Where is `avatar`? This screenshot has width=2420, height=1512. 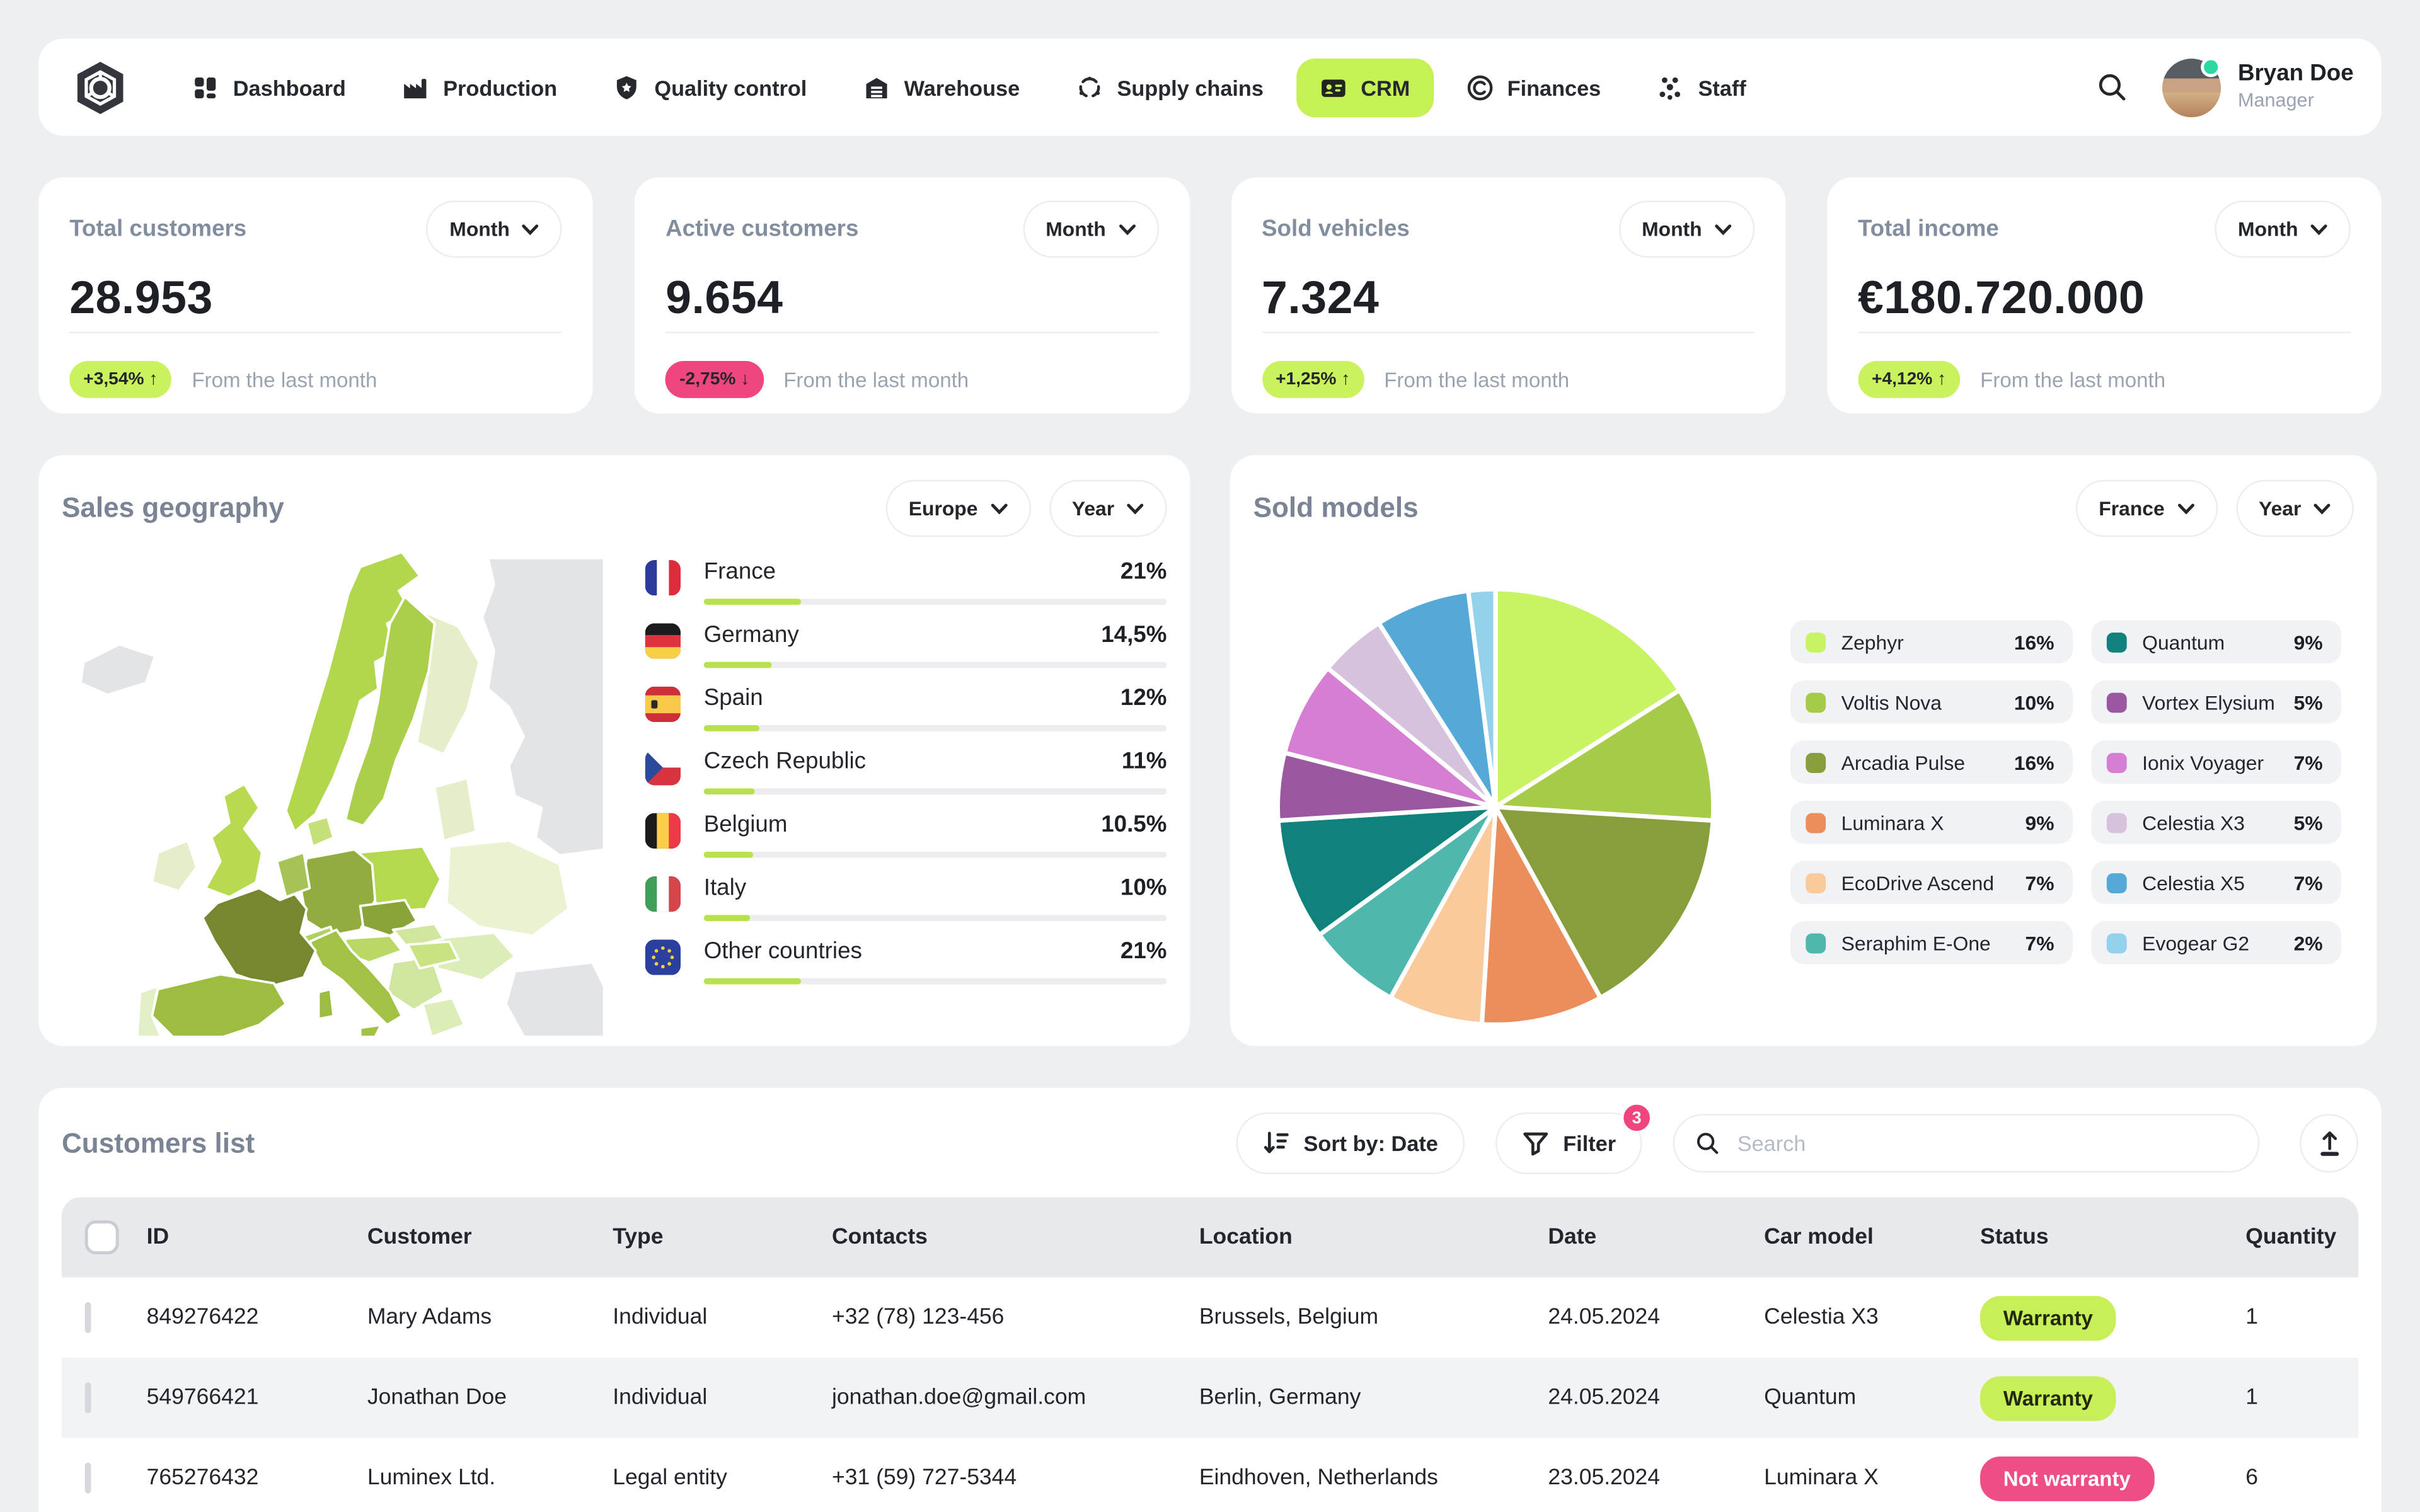 avatar is located at coordinates (2192, 86).